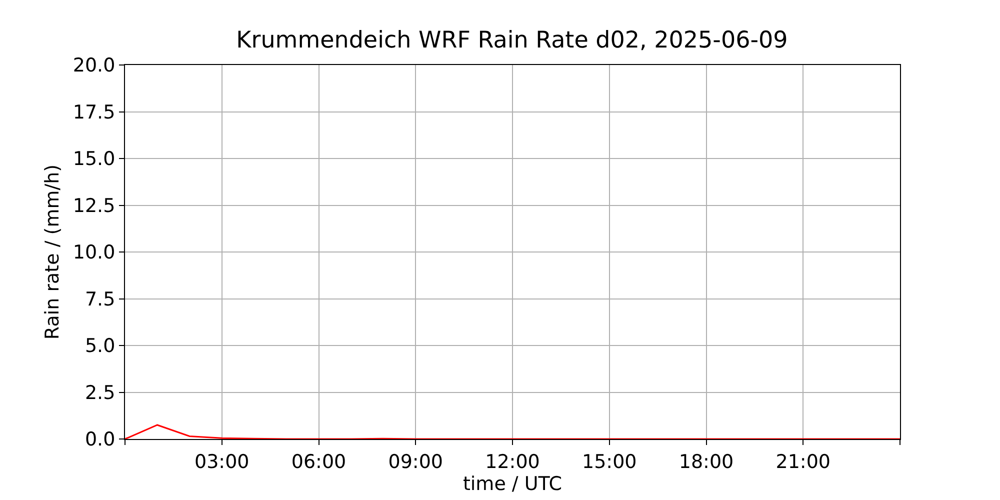  Describe the element at coordinates (222, 461) in the screenshot. I see `x-tick-label: 03:00` at that location.